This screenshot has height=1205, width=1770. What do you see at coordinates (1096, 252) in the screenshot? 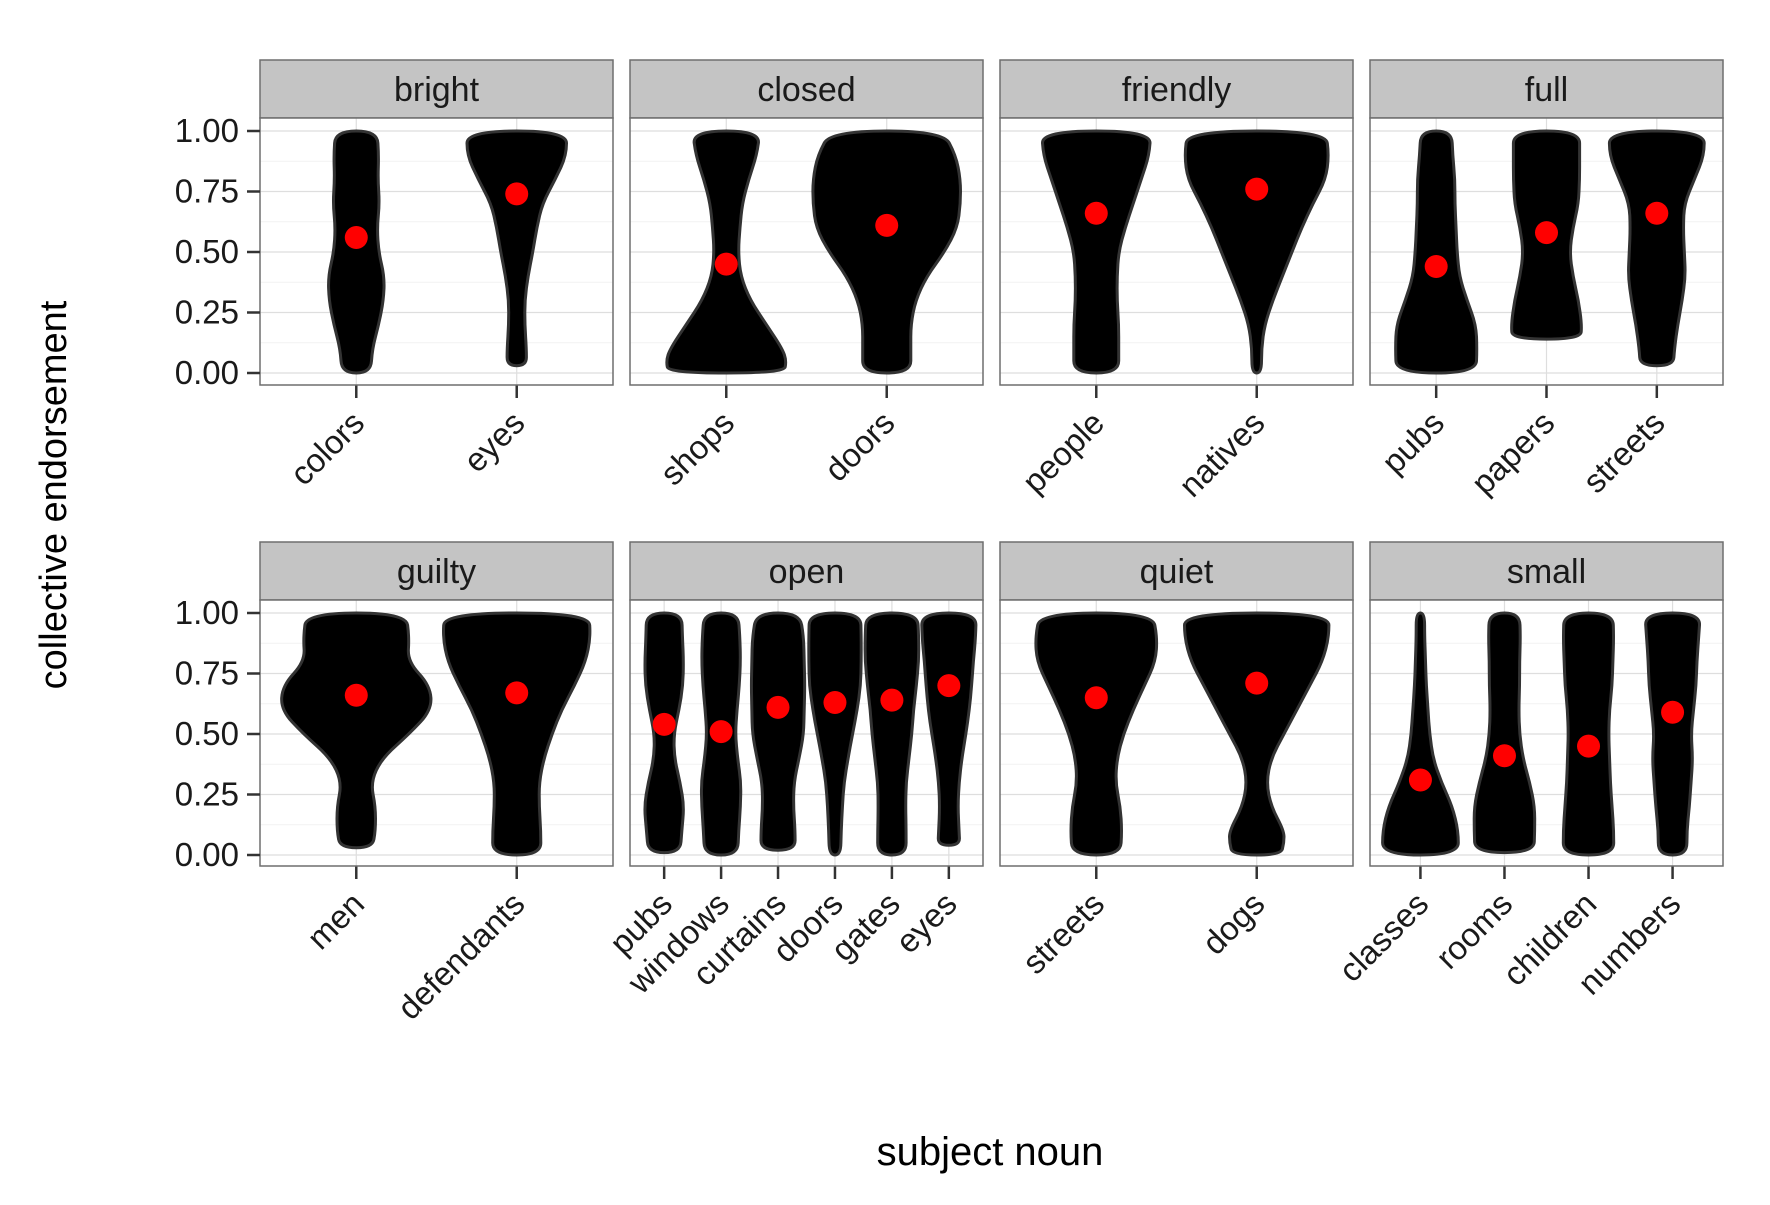
I see `violin-people` at bounding box center [1096, 252].